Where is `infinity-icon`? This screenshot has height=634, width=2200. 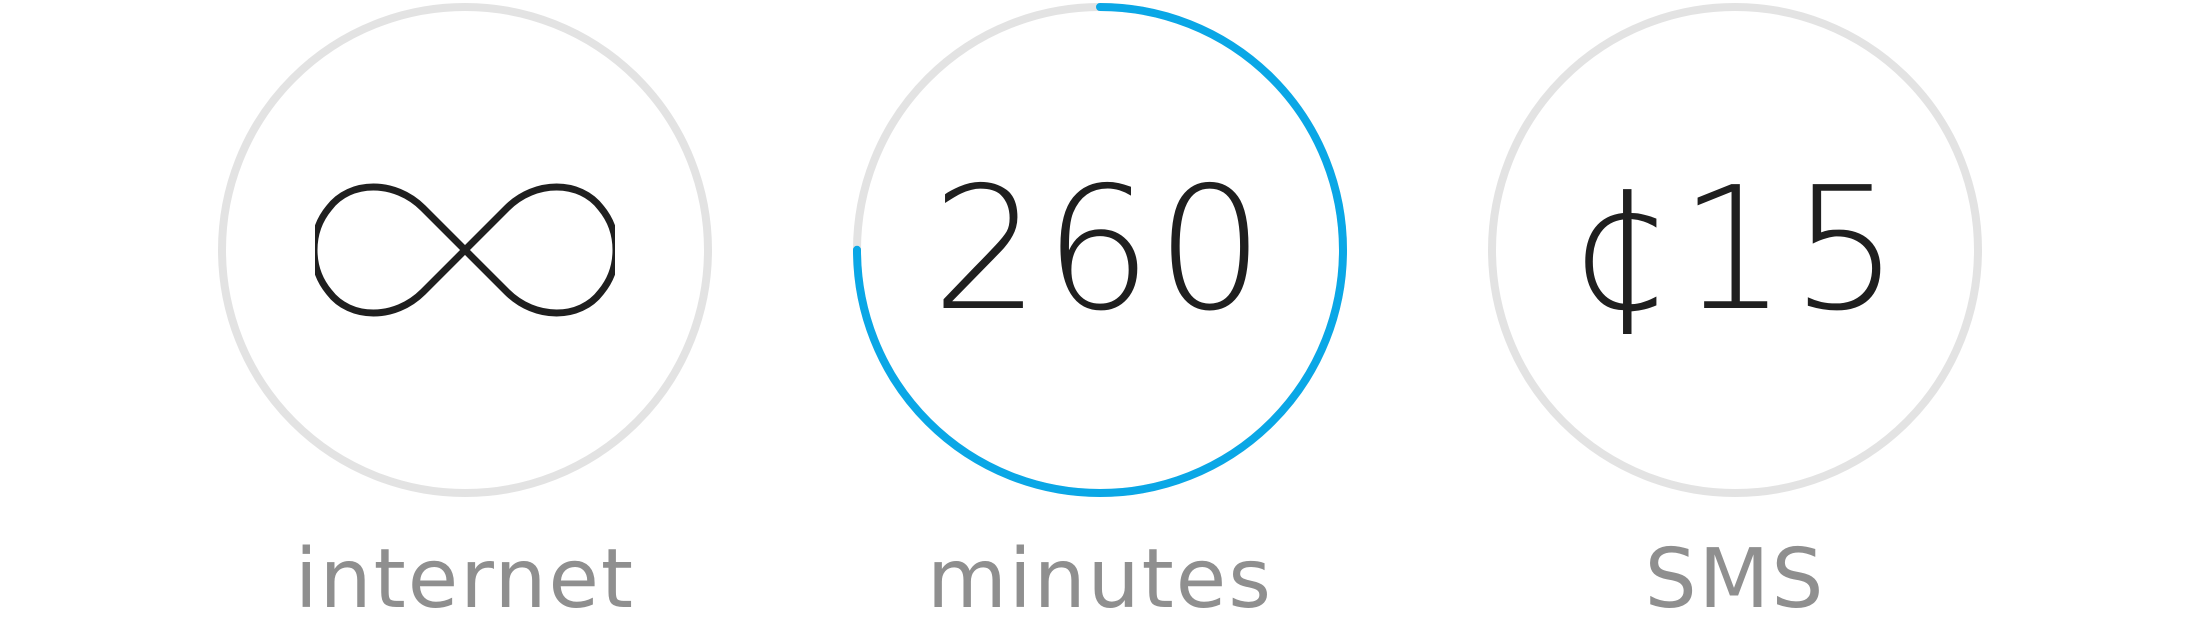 infinity-icon is located at coordinates (465, 250).